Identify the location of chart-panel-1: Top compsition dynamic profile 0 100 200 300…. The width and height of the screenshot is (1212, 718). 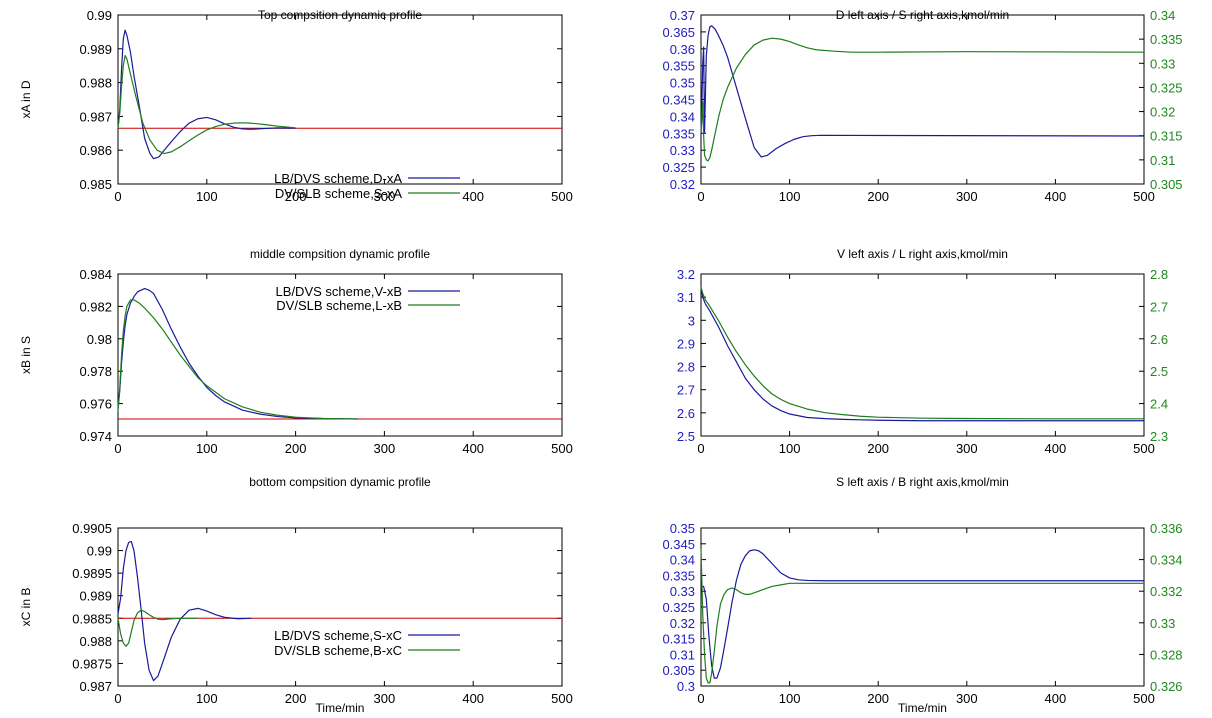
(296, 106).